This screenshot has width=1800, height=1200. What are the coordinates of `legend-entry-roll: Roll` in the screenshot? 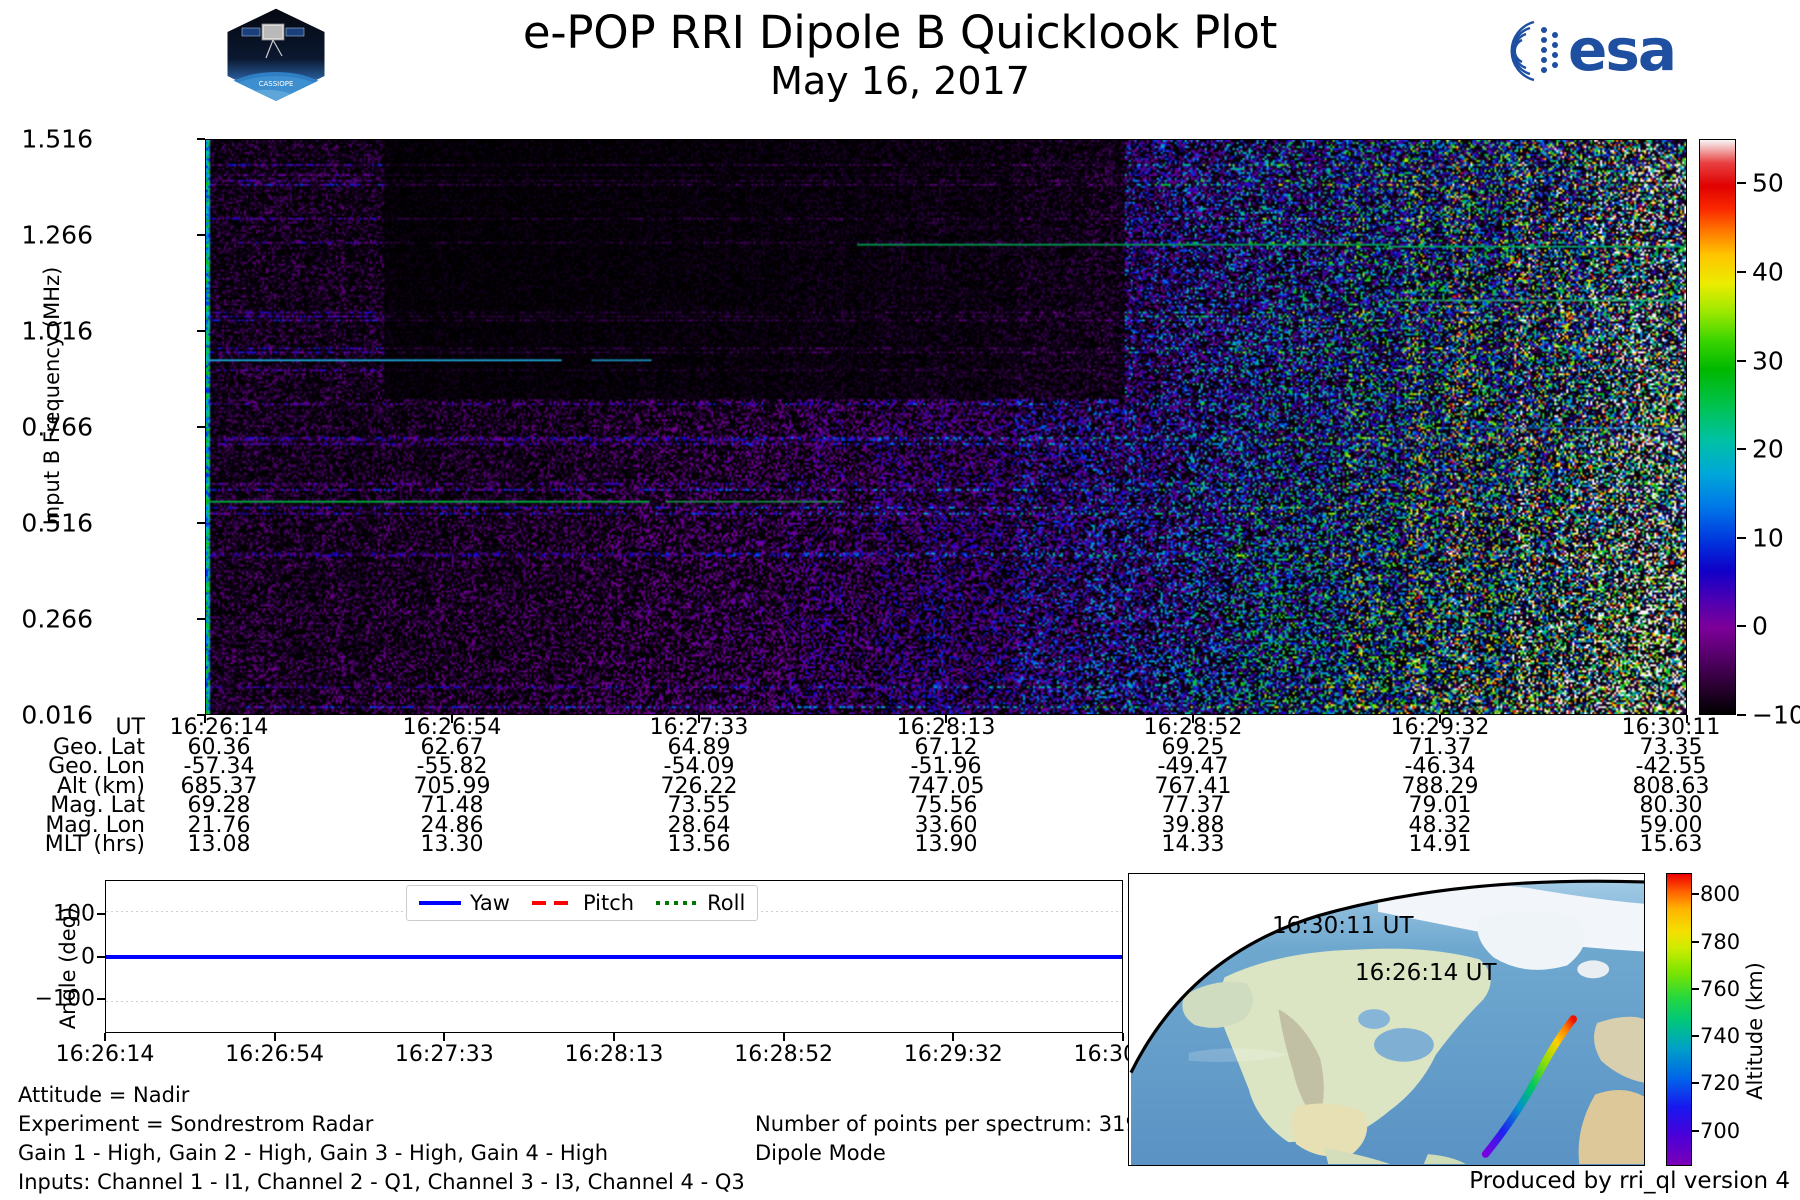 It's located at (700, 903).